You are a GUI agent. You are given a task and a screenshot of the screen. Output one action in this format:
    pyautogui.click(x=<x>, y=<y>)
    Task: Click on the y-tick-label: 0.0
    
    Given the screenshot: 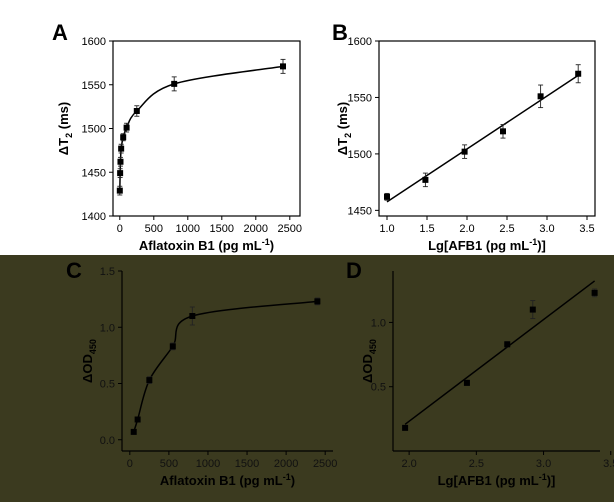 What is the action you would take?
    pyautogui.click(x=107, y=441)
    